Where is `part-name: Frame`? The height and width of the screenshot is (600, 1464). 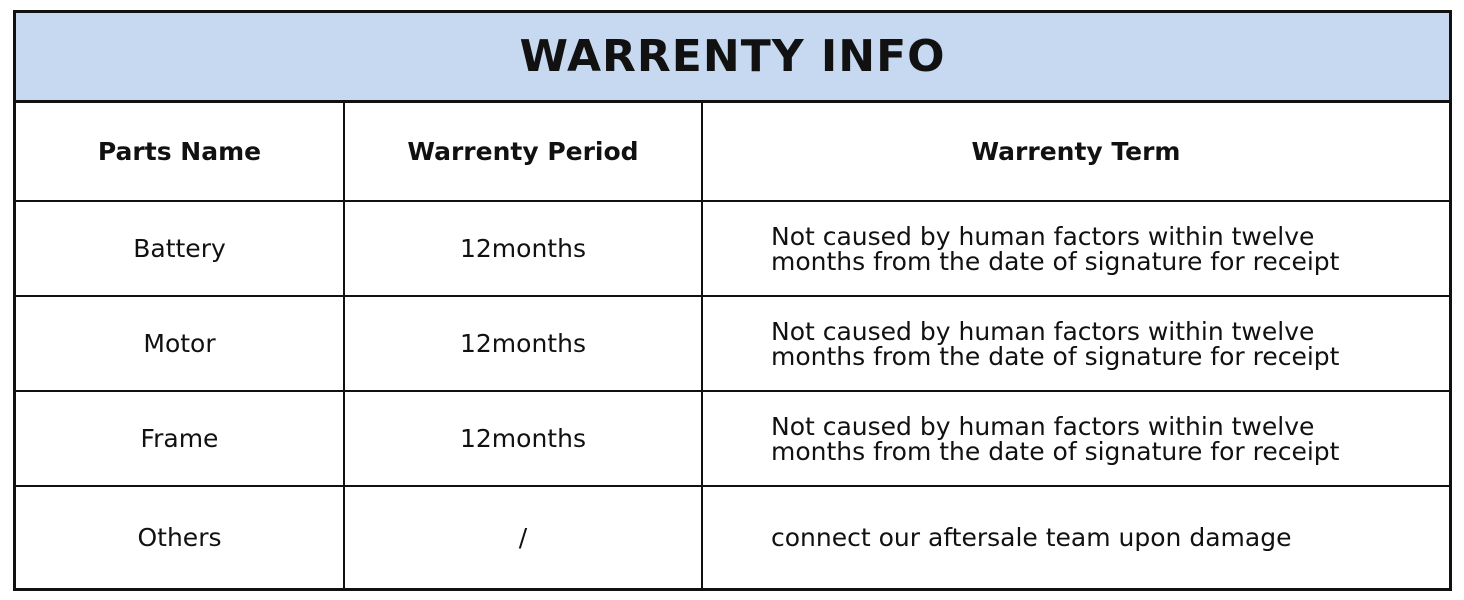
part-name: Frame is located at coordinates (180, 438).